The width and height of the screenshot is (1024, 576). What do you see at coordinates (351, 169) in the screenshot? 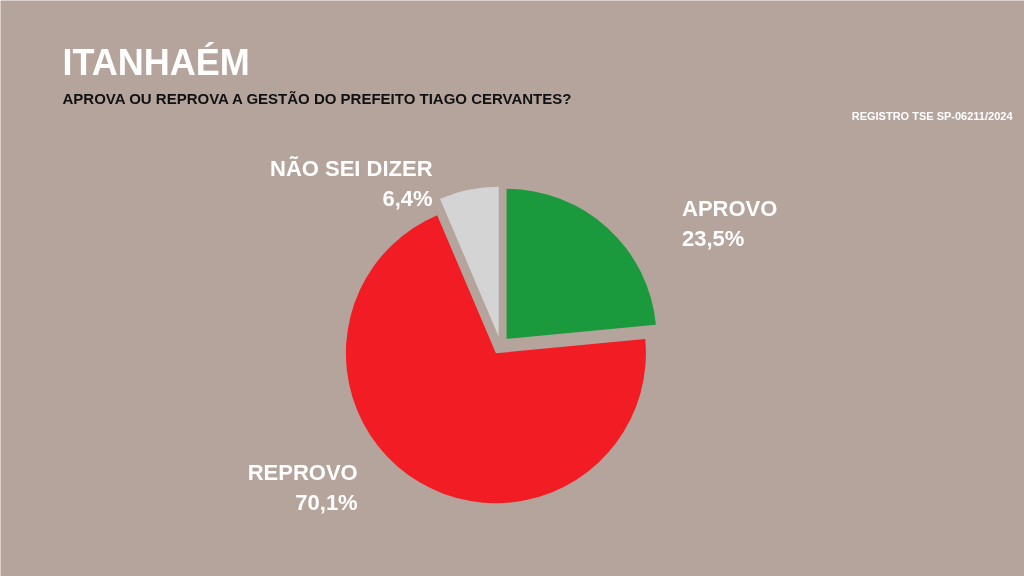
I see `slice-label: NÃO SEI DIZER` at bounding box center [351, 169].